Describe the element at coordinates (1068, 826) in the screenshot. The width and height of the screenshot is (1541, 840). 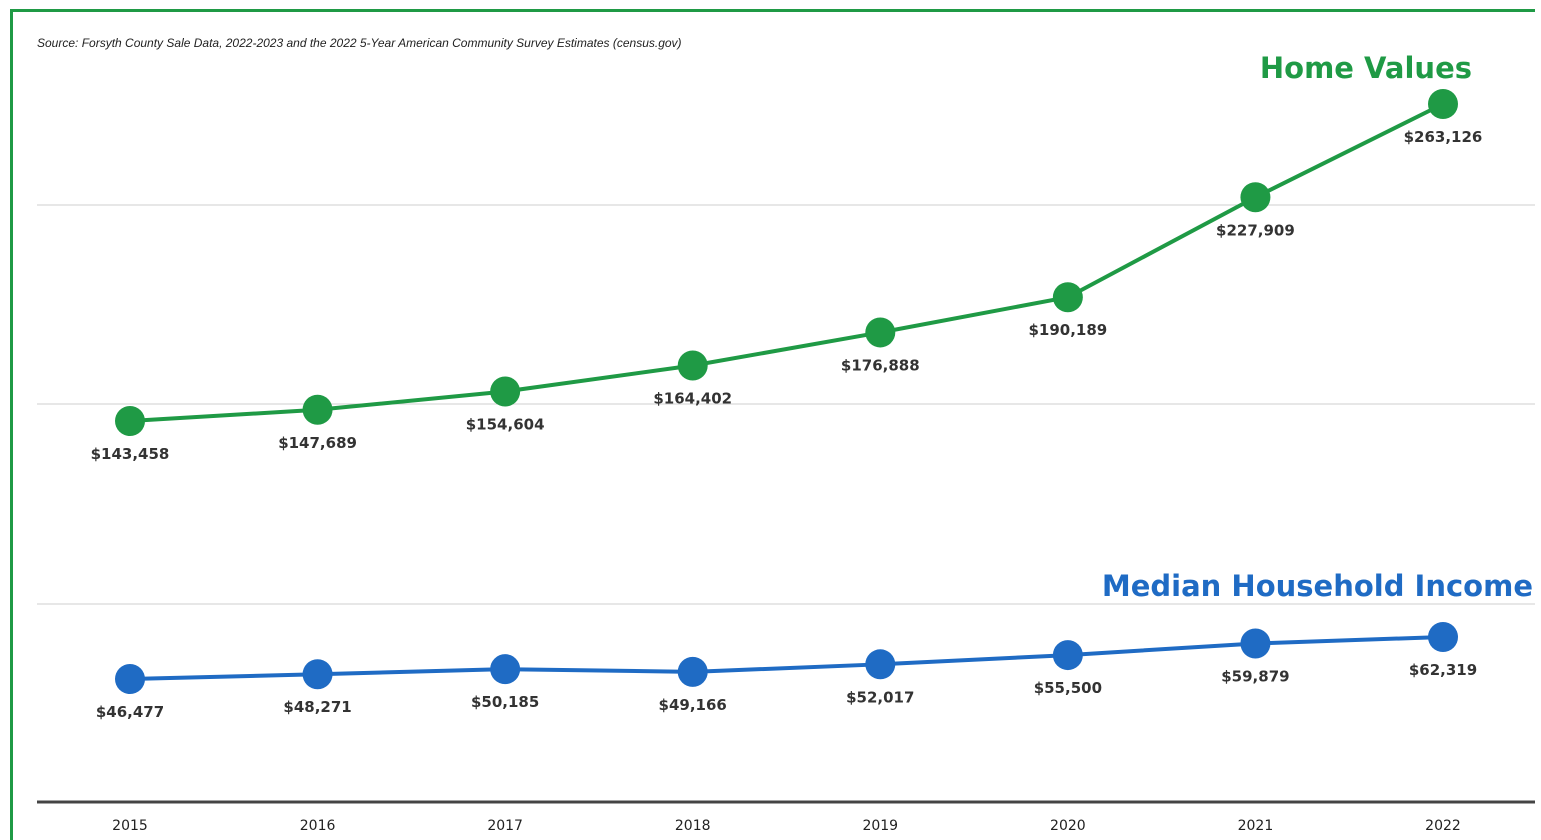
I see `x-tick-label: 2020` at that location.